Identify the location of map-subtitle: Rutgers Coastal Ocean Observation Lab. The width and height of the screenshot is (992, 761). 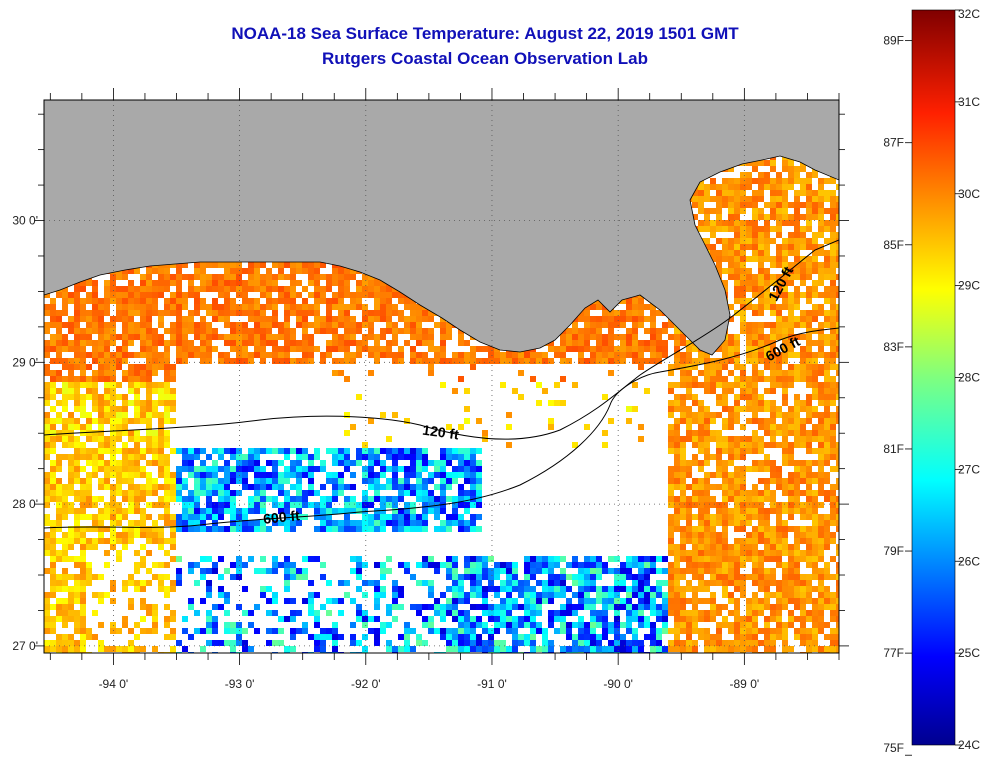
(485, 58).